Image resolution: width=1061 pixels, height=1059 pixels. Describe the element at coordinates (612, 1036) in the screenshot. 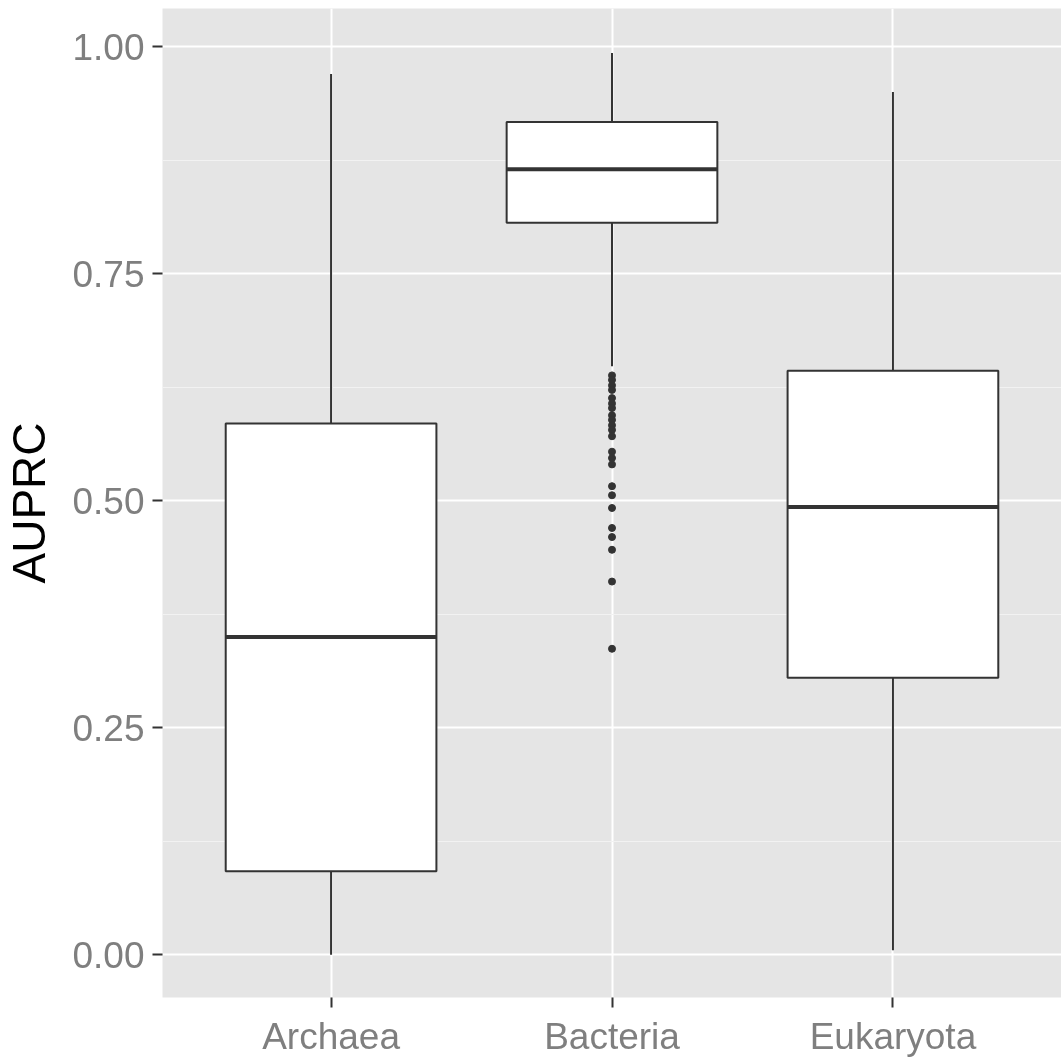

I see `x-tick-label: Bacteria` at that location.